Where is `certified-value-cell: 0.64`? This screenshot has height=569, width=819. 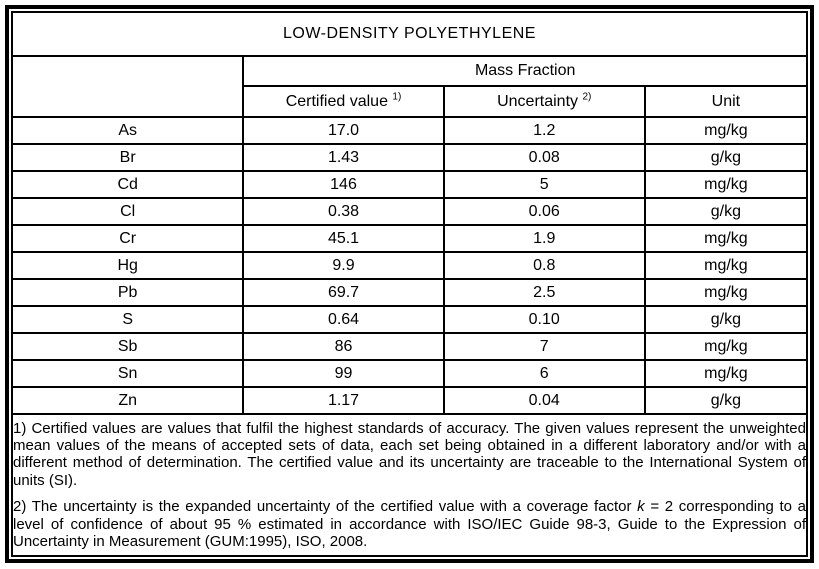
certified-value-cell: 0.64 is located at coordinates (343, 319).